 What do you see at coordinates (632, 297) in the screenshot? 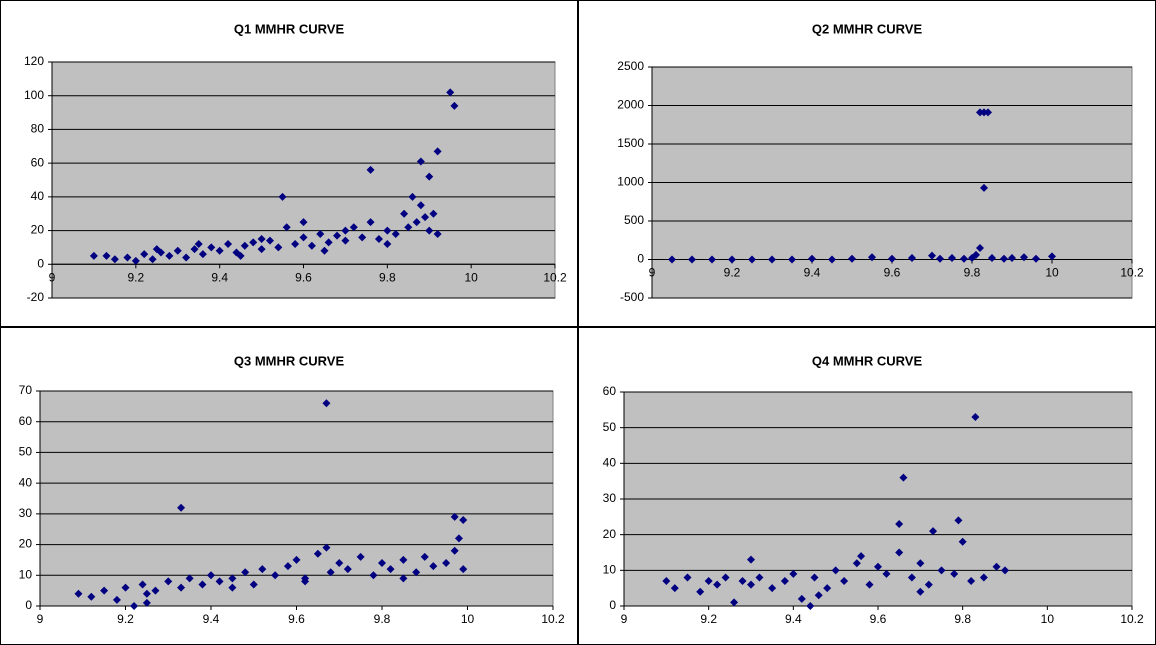
I see `y-tick-label: -500` at bounding box center [632, 297].